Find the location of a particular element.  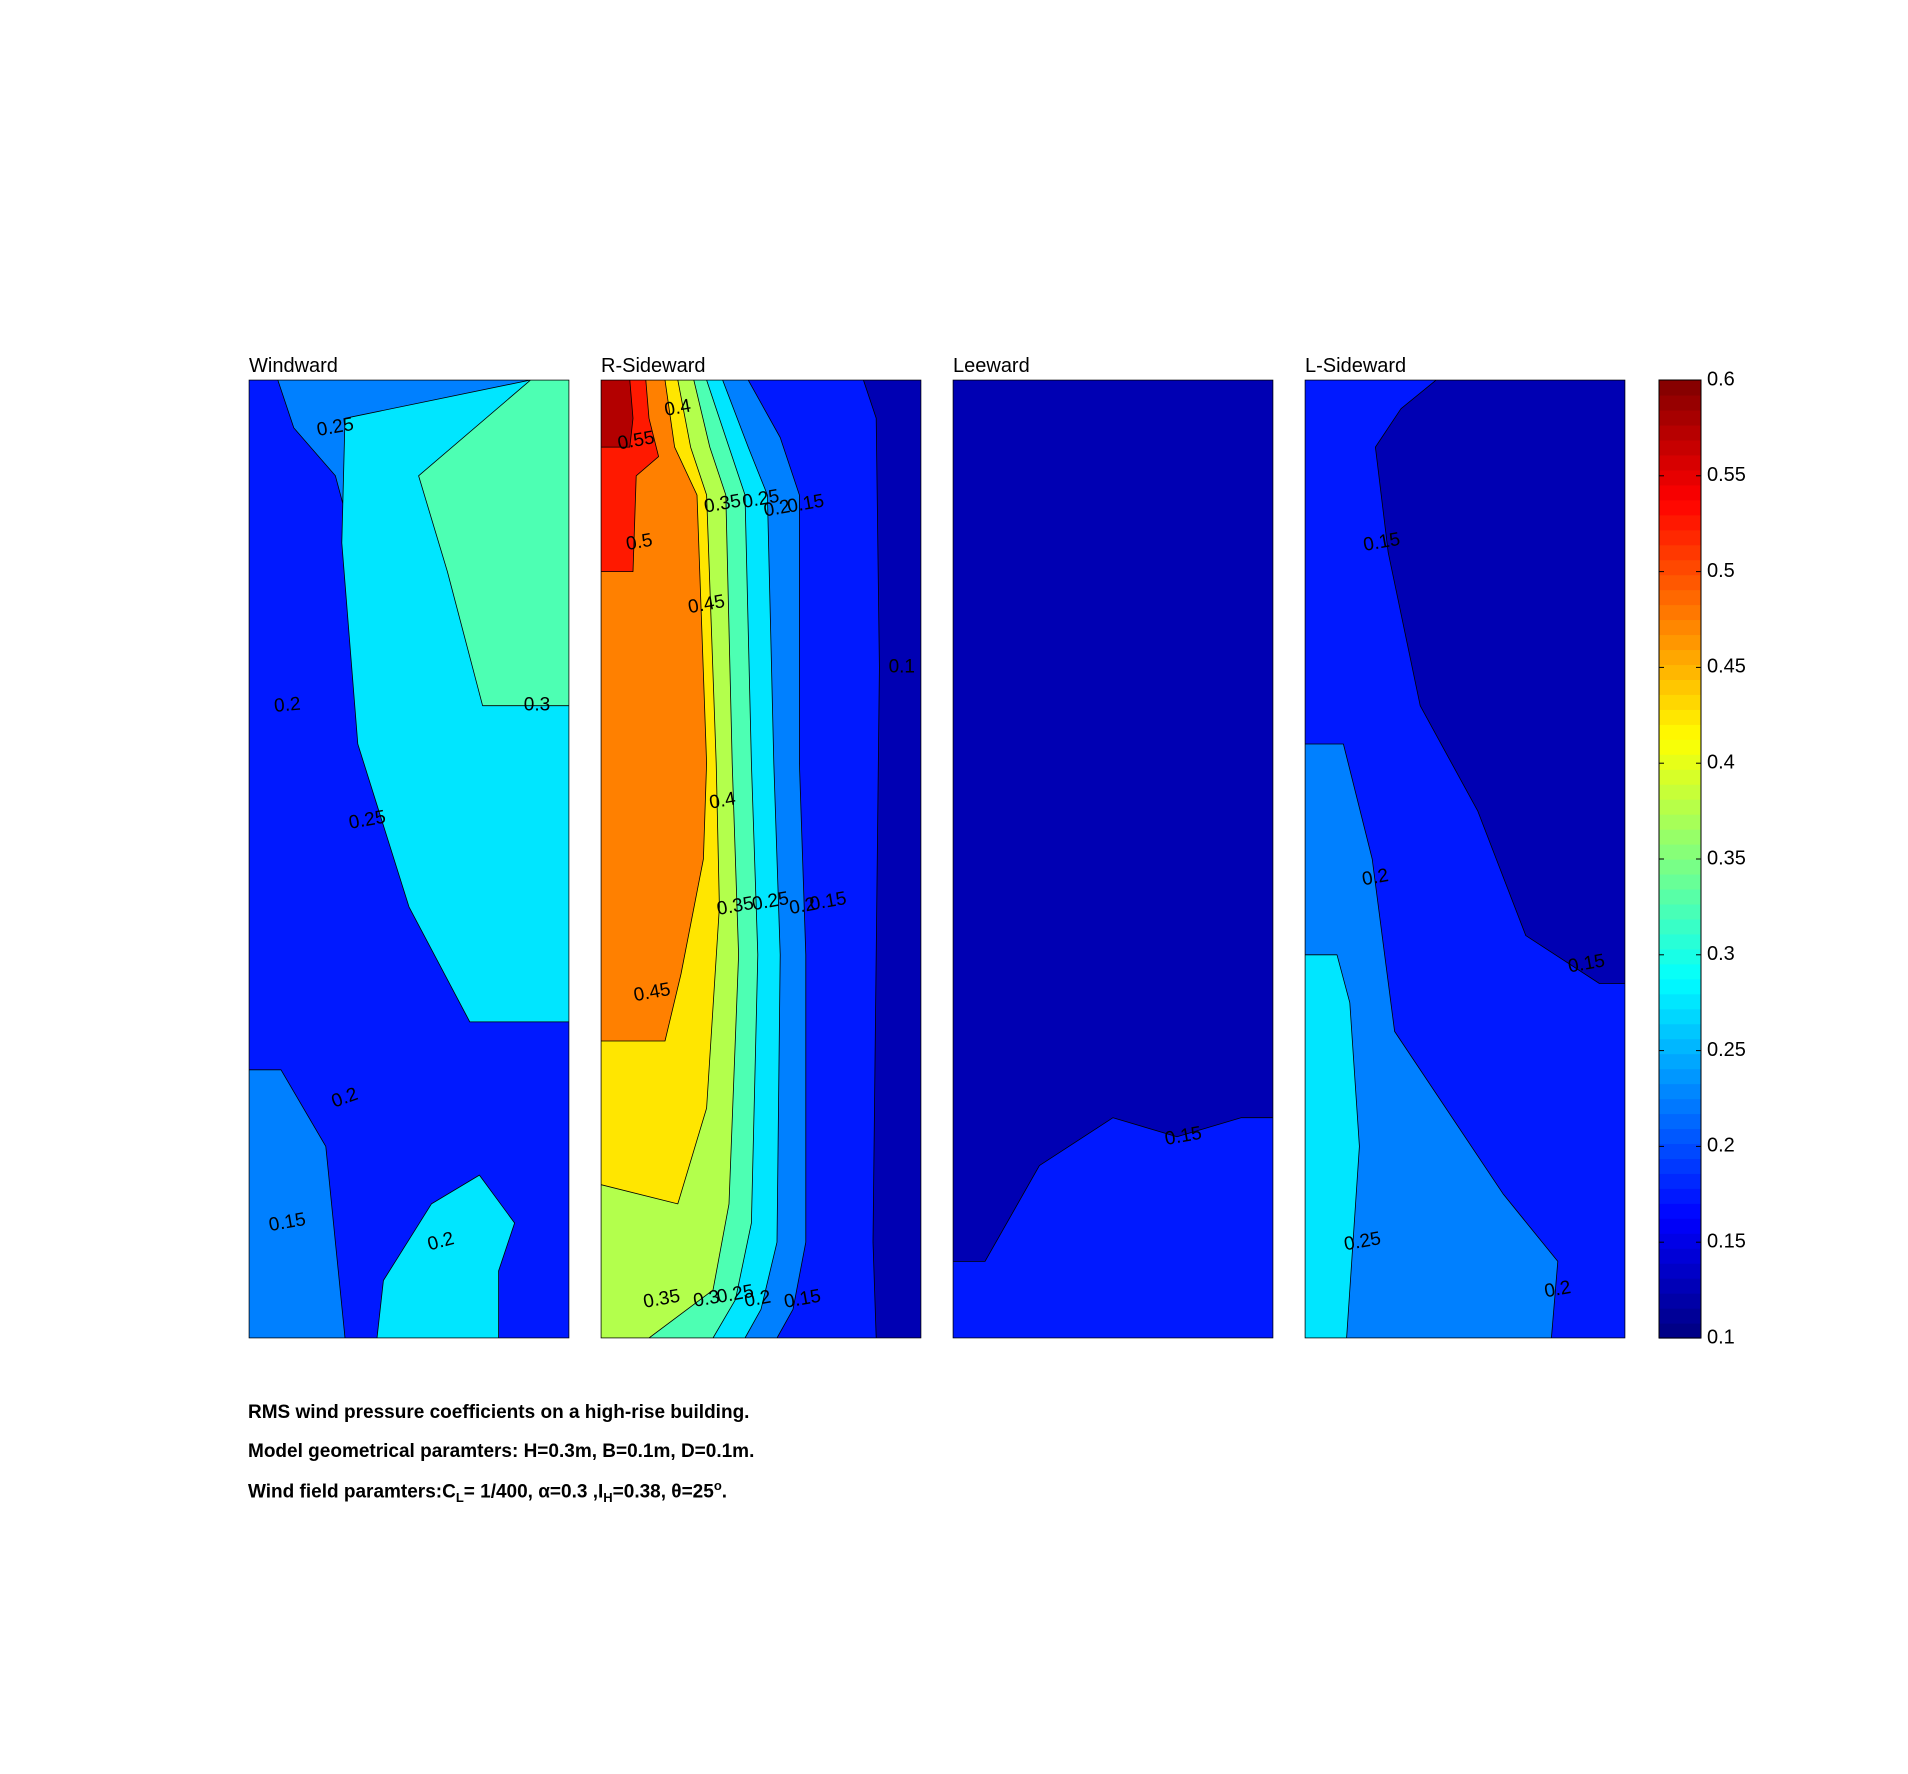

panel-title: R-Sideward is located at coordinates (653, 366).